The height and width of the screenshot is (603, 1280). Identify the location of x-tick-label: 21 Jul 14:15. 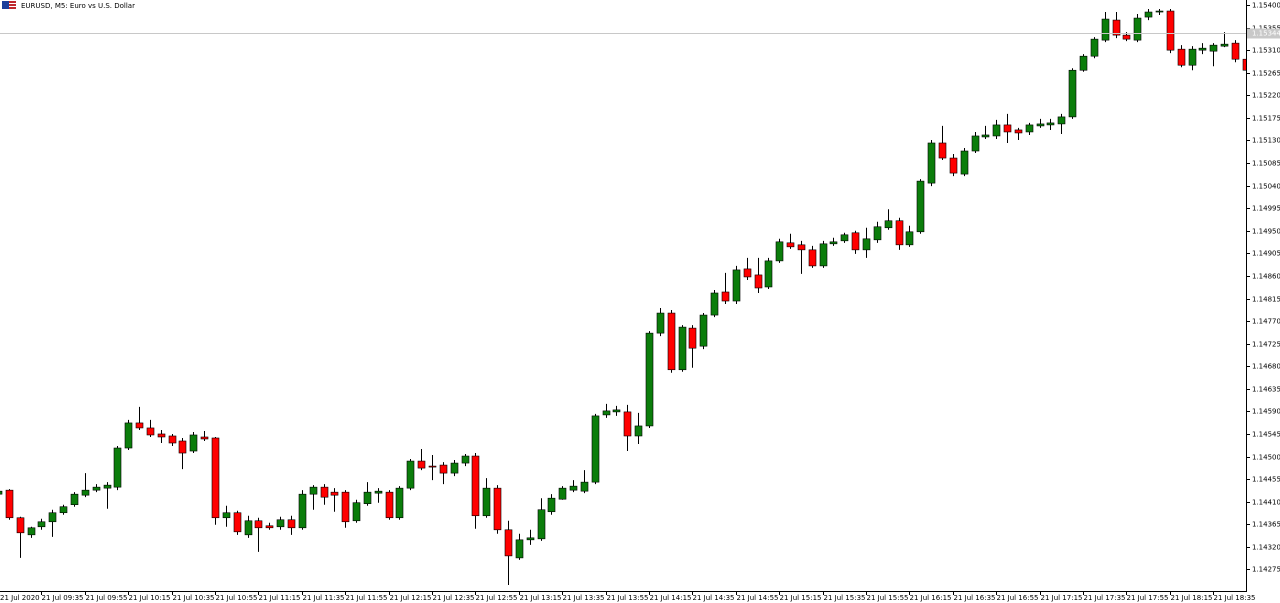
(671, 598).